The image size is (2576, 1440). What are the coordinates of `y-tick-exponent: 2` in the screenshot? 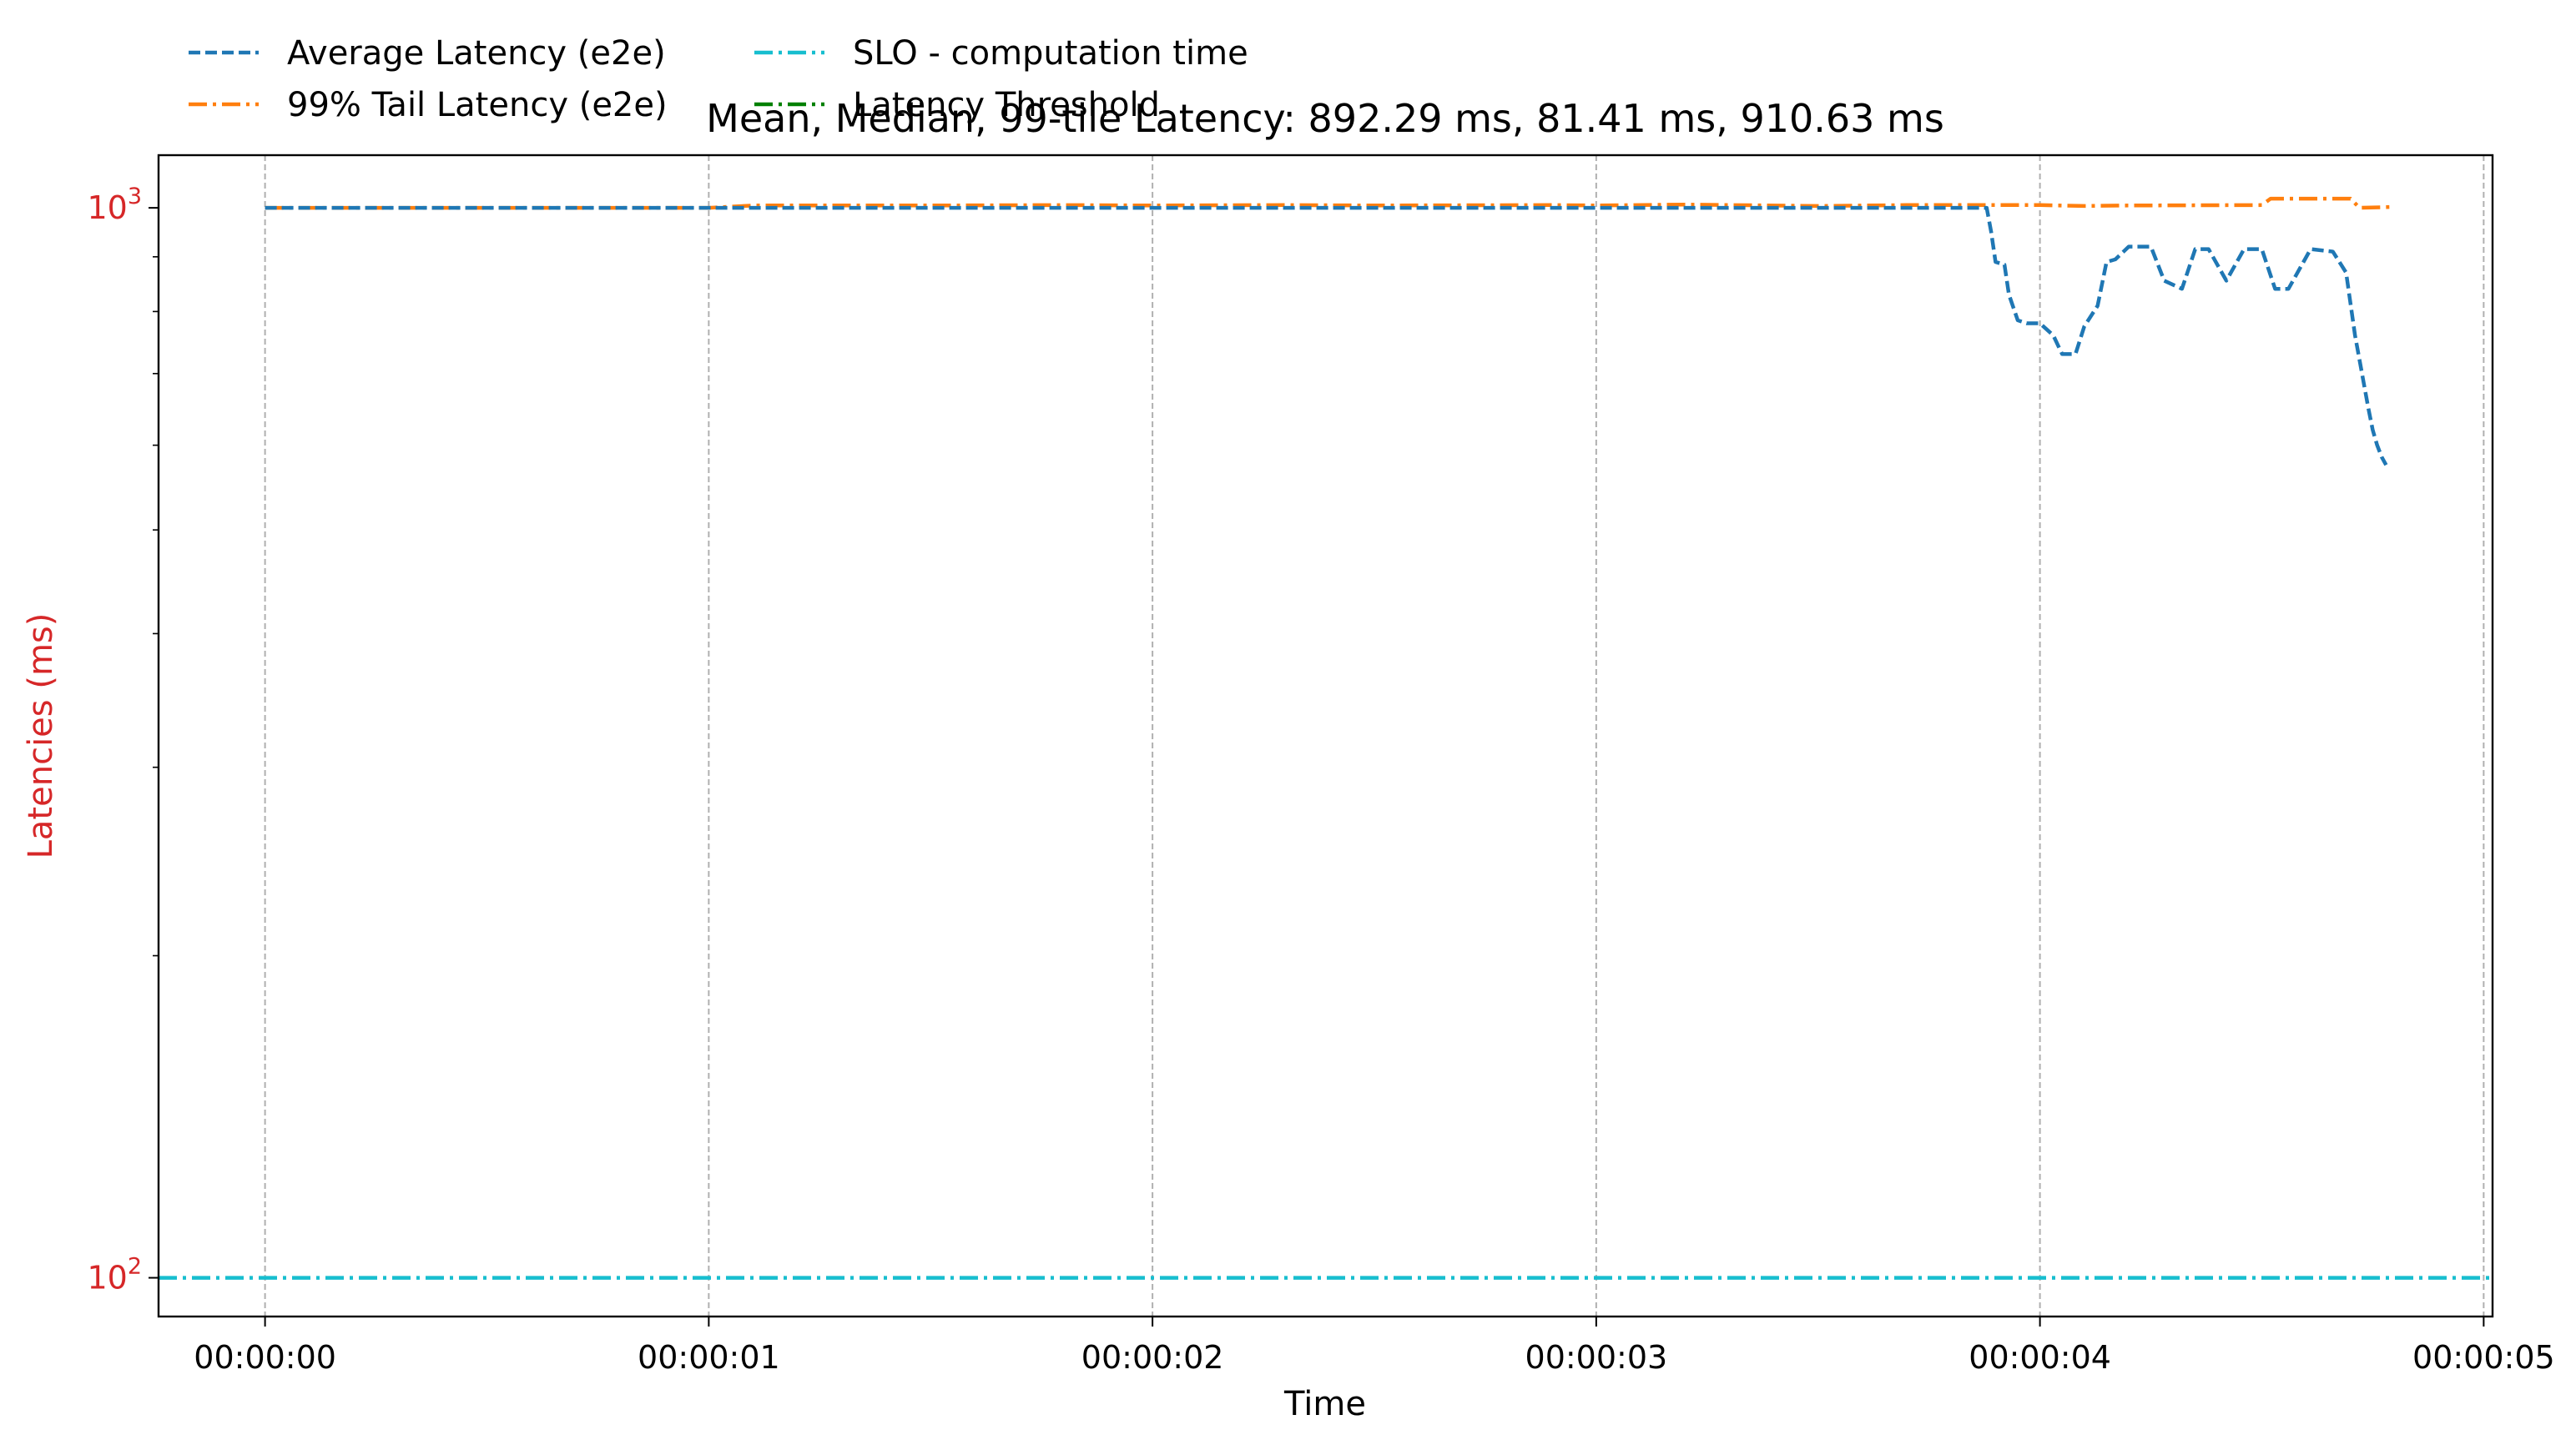 It's located at (135, 1267).